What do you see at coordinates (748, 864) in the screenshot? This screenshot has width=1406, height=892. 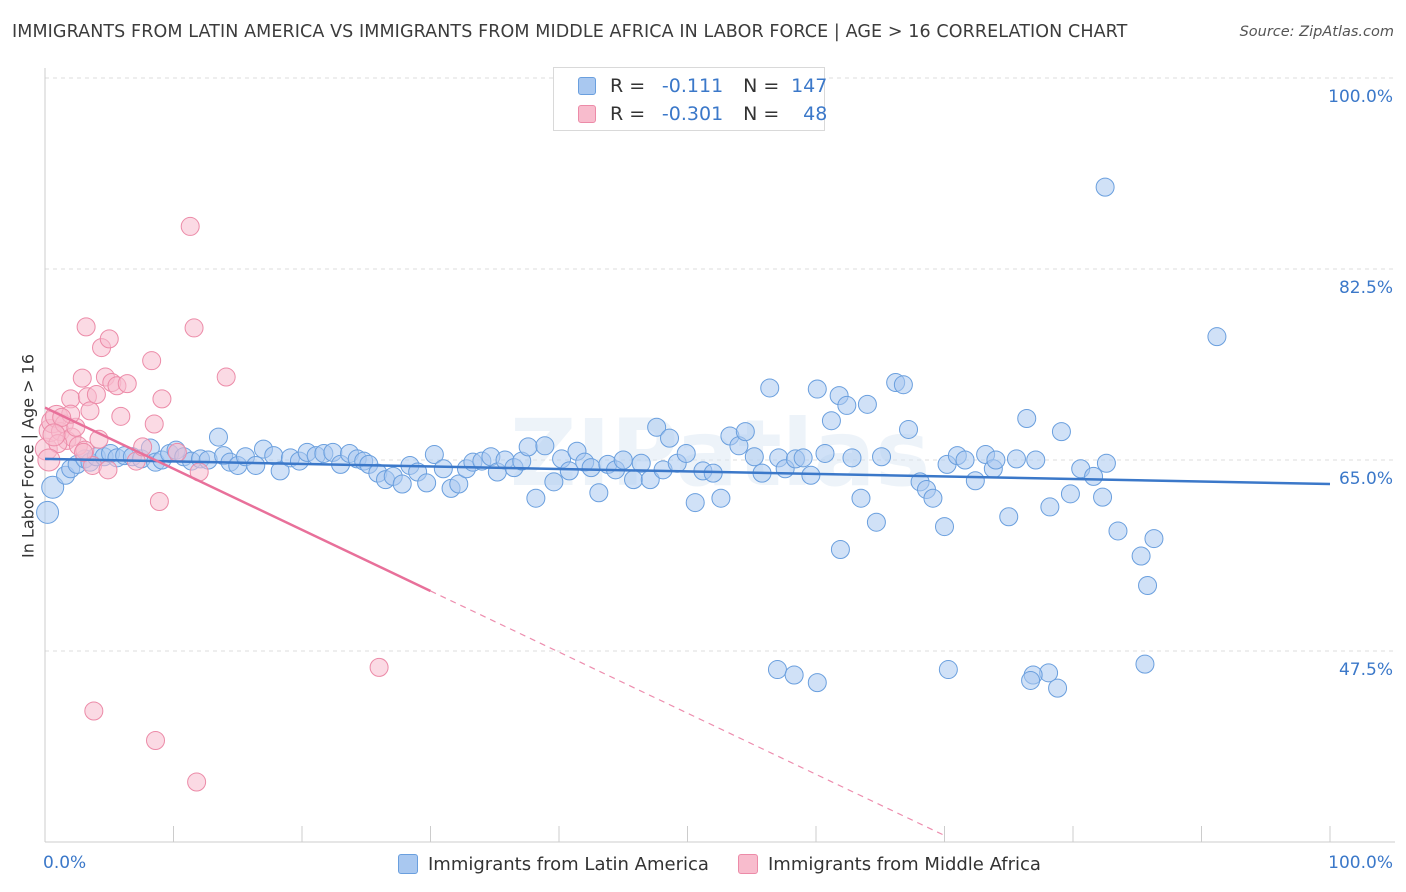 I see `pink-legend-swatch` at bounding box center [748, 864].